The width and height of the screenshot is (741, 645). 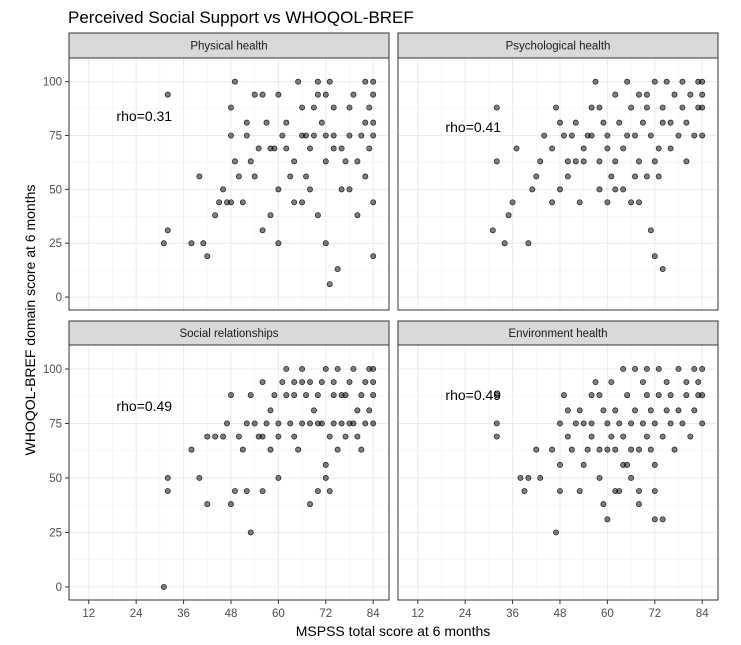 What do you see at coordinates (55, 533) in the screenshot?
I see `y-tick-label: 25` at bounding box center [55, 533].